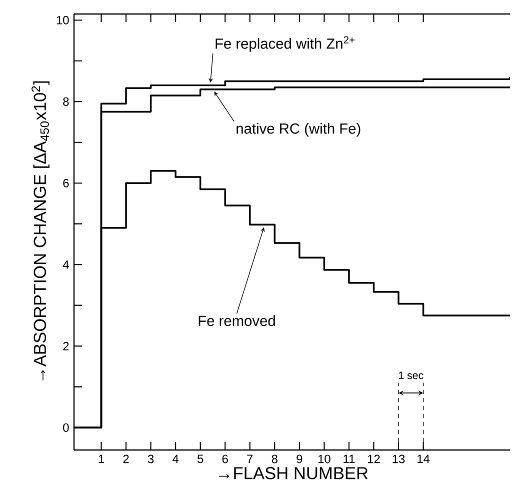 This screenshot has height=501, width=512. What do you see at coordinates (151, 459) in the screenshot?
I see `x-tick-label: 3` at bounding box center [151, 459].